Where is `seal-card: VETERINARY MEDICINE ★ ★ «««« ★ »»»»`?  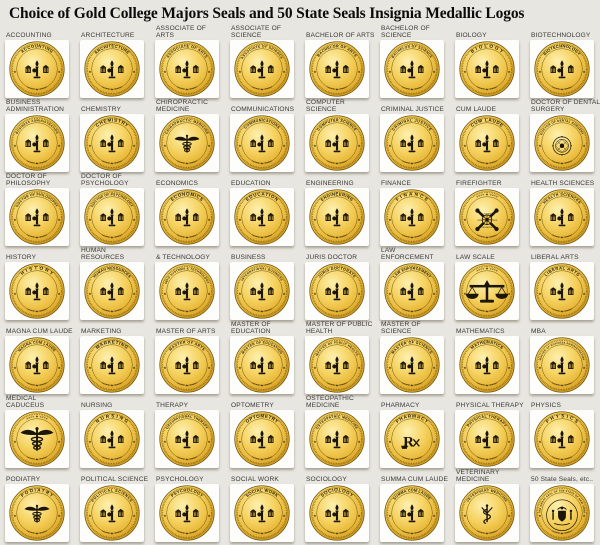
seal-card: VETERINARY MEDICINE ★ ★ «««« ★ »»»» is located at coordinates (487, 513).